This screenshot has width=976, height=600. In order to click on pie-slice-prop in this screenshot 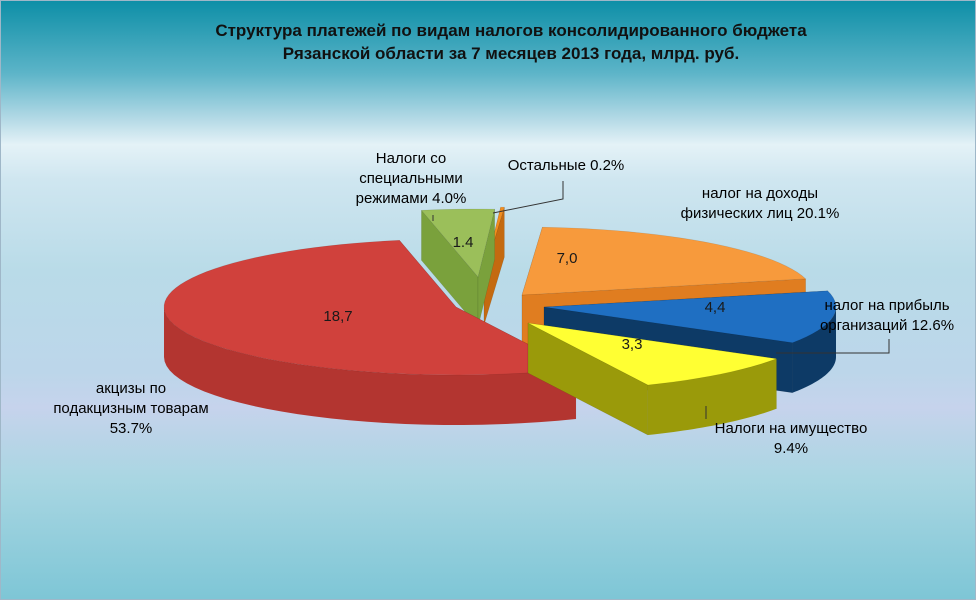, I will do `click(652, 379)`.